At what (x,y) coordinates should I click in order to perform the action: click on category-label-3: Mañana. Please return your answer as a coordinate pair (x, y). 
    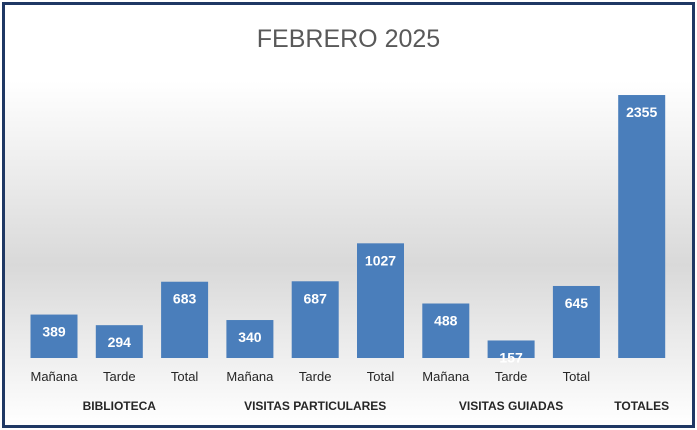
    Looking at the image, I should click on (250, 376).